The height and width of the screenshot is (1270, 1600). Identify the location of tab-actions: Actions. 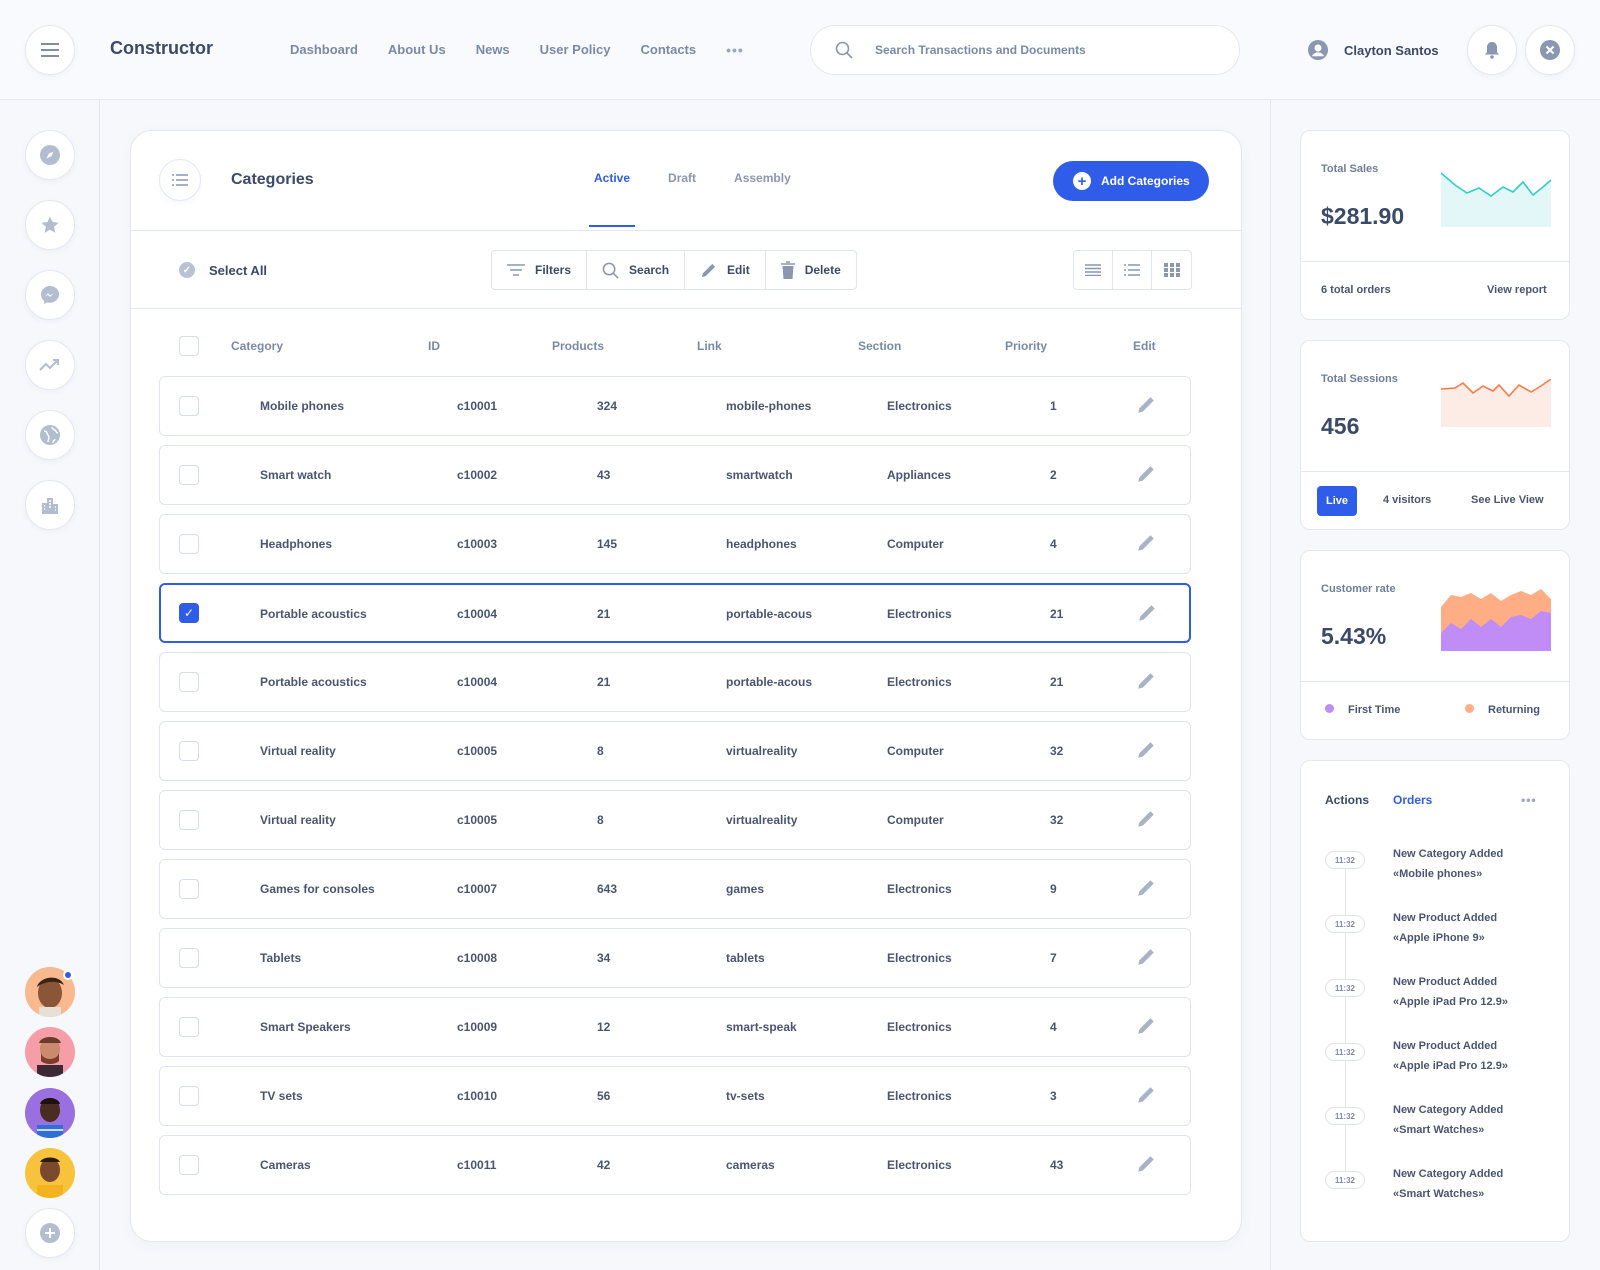
(1347, 800).